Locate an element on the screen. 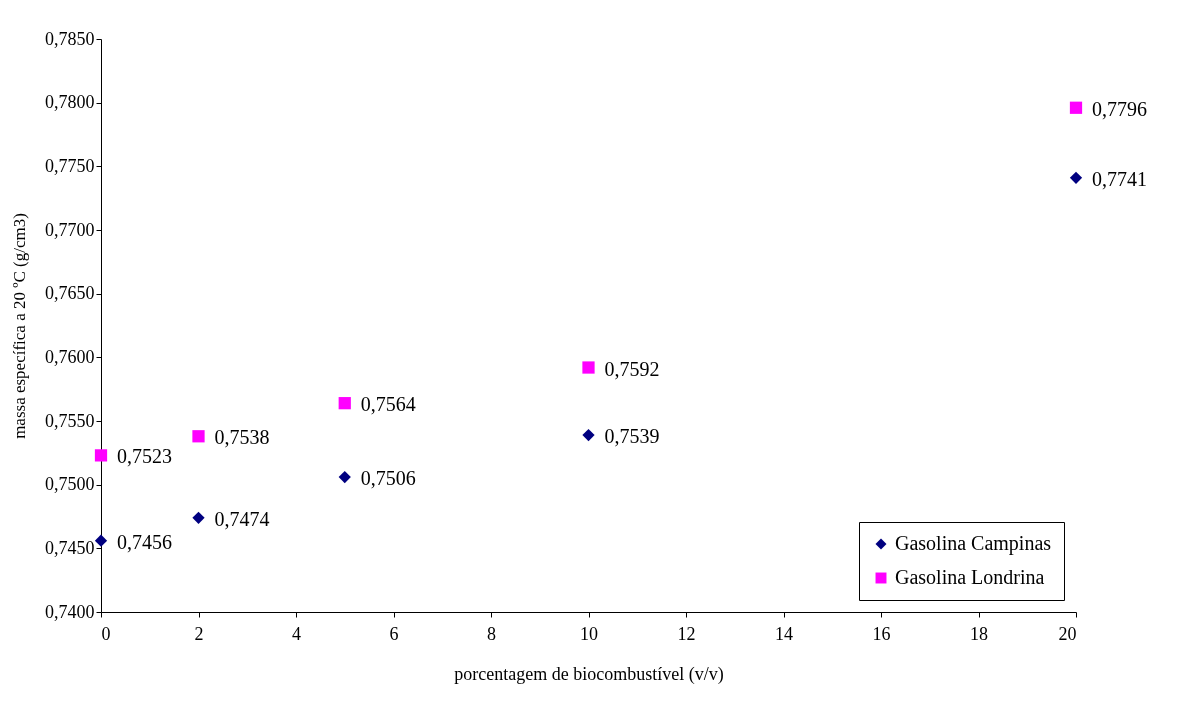  legend-label: Gasolina Londrina is located at coordinates (970, 577).